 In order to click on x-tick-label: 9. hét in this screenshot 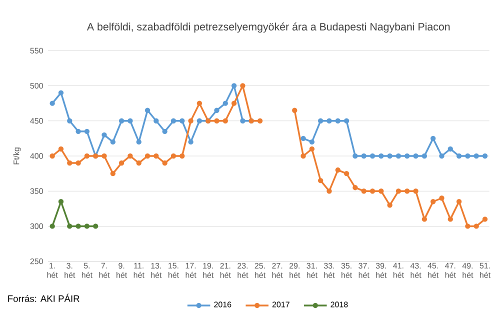, I will do `click(122, 270)`.